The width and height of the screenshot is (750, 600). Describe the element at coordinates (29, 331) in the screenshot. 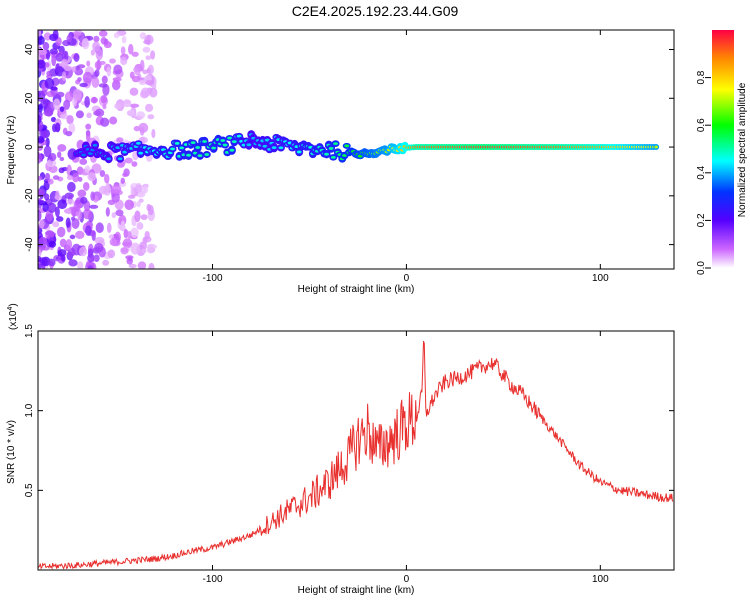

I see `y-tick-label: 1.5` at that location.